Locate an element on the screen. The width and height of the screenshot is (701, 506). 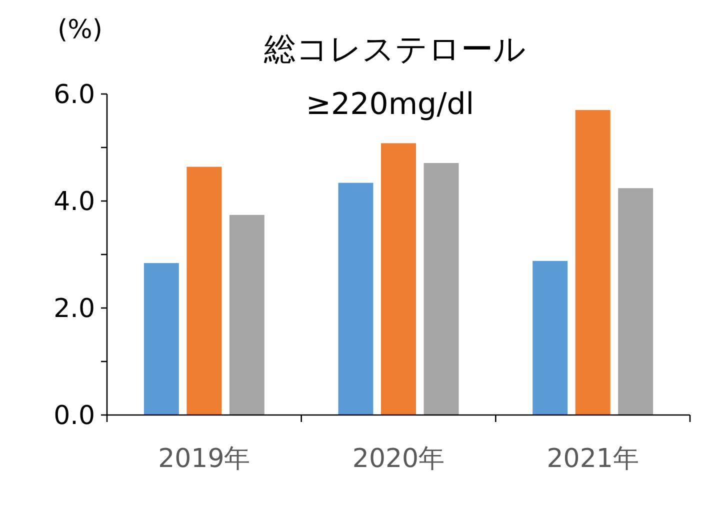
chart-subtitle: ≥220mg/dl is located at coordinates (390, 104).